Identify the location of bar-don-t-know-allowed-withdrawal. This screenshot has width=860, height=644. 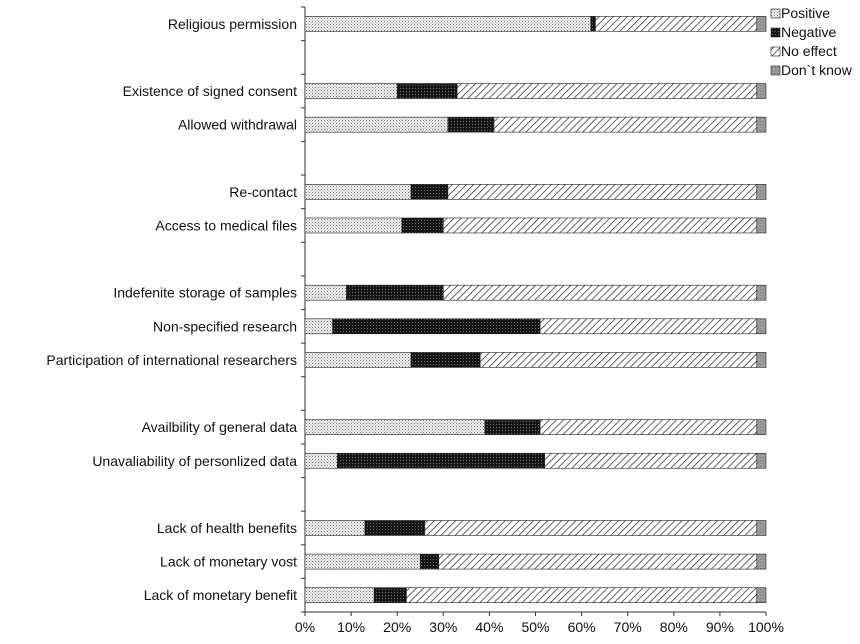
(761, 124).